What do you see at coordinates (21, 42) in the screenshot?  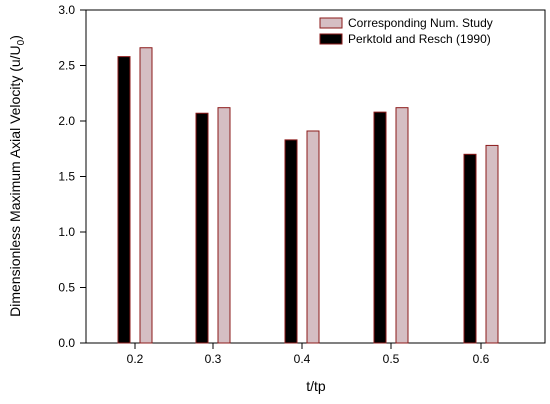 I see `y-axis-title-subscript: 0` at bounding box center [21, 42].